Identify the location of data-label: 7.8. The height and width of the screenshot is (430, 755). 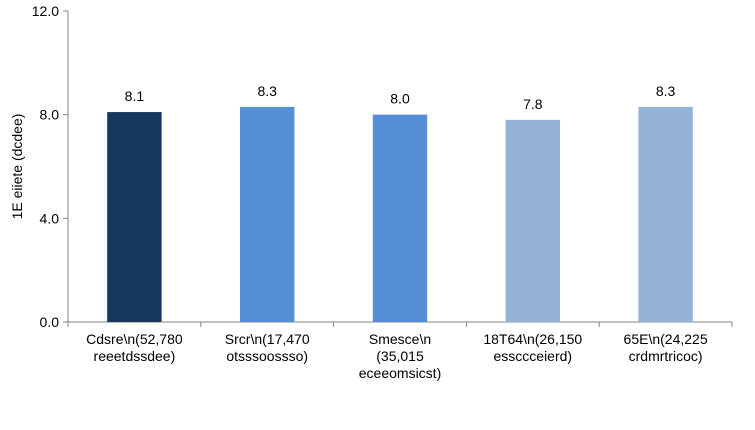
(533, 104).